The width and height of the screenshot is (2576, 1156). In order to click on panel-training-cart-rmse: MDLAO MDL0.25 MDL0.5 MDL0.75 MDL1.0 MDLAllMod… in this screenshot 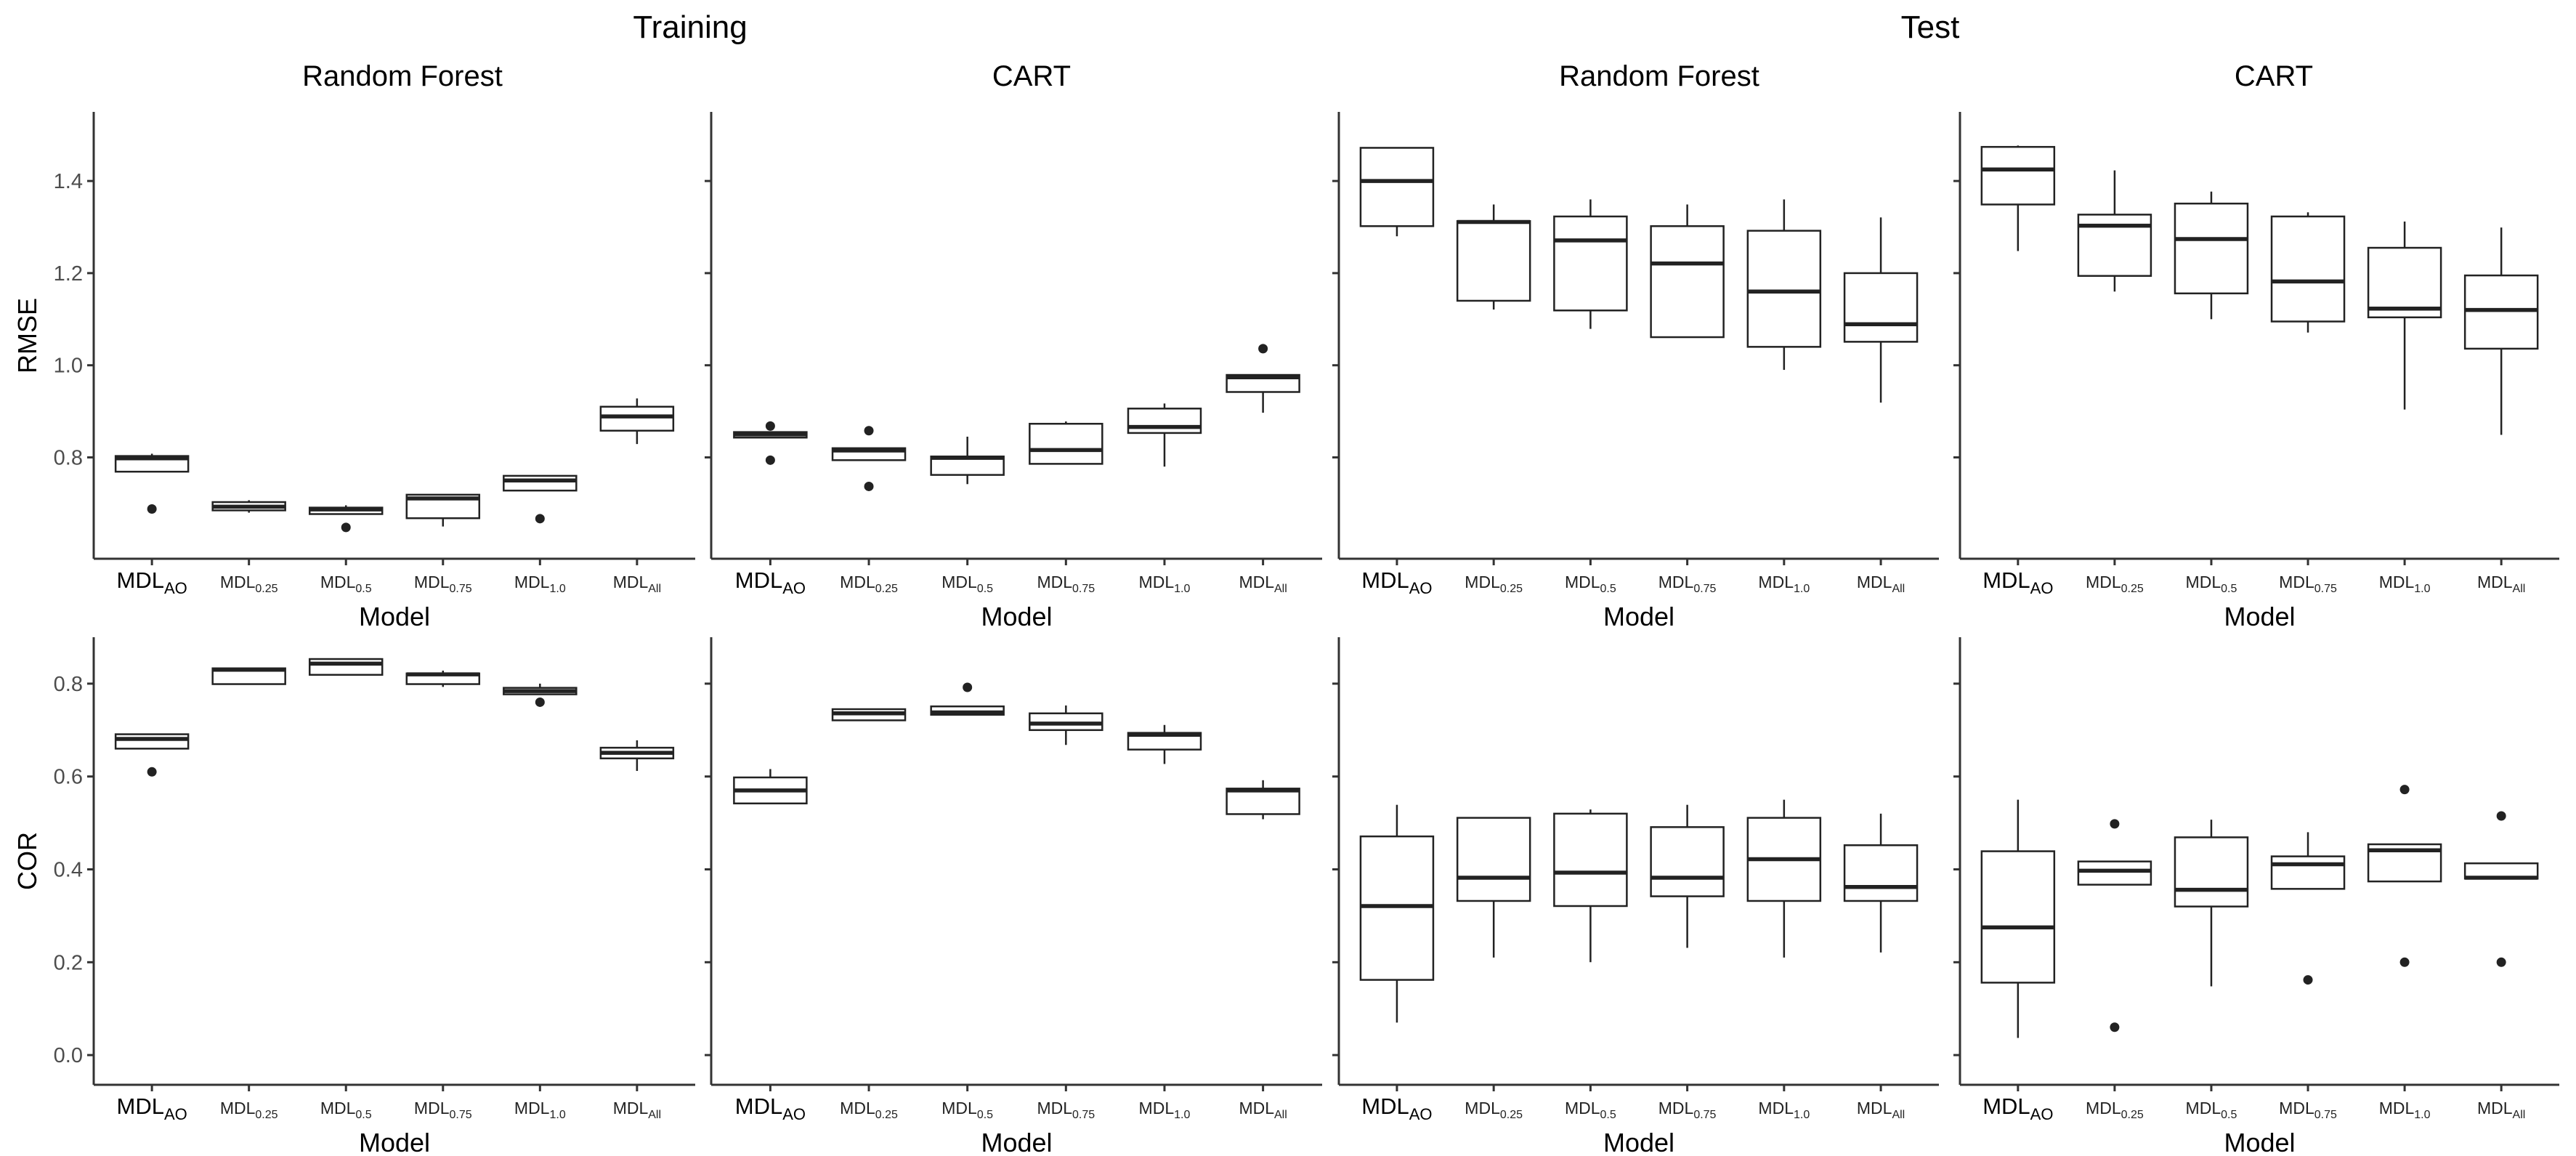, I will do `click(1014, 372)`.